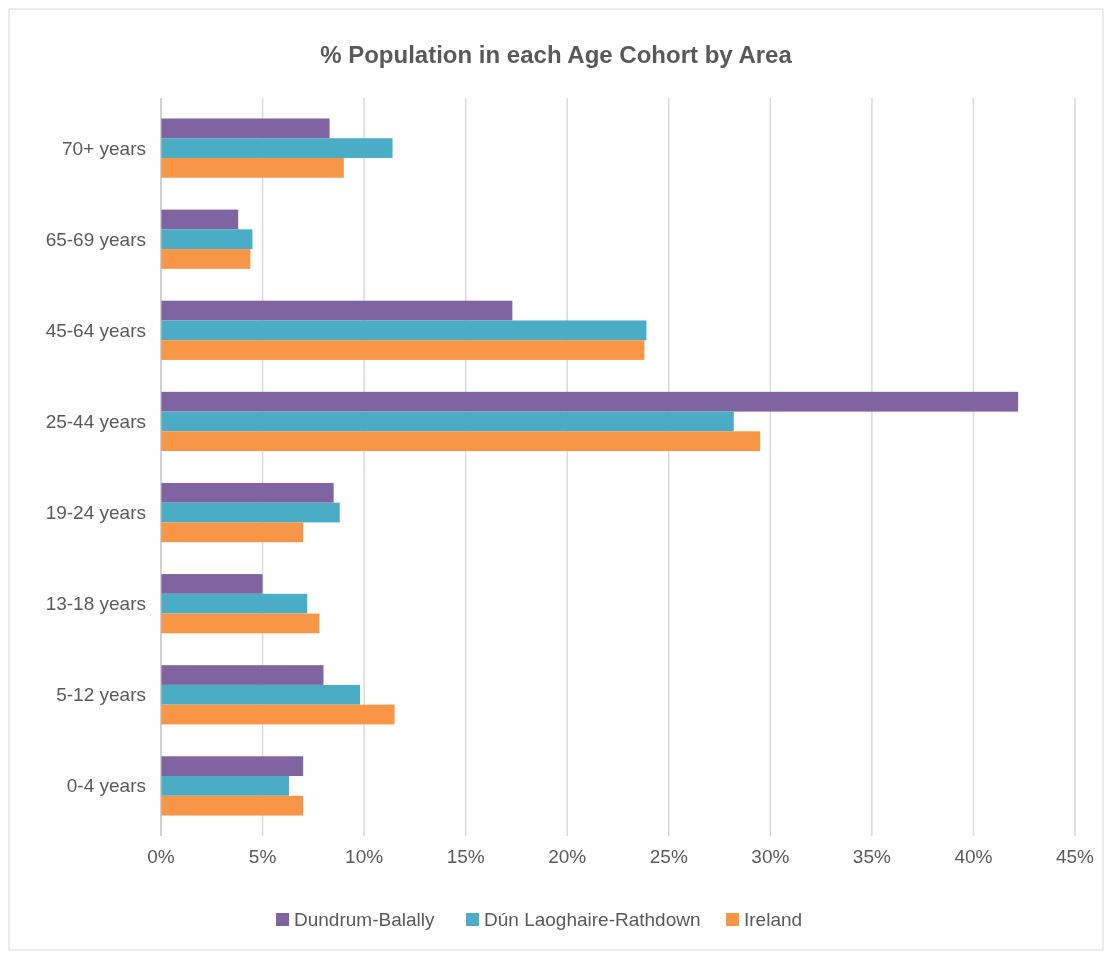  I want to click on x-tick-label: 15%, so click(465, 856).